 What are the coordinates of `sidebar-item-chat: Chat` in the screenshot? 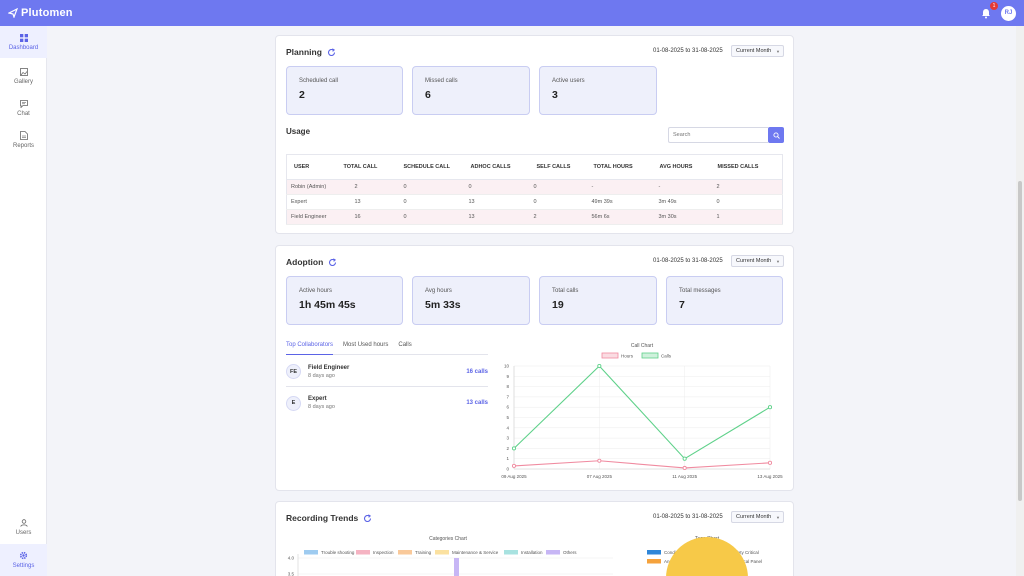 It's located at (23, 108).